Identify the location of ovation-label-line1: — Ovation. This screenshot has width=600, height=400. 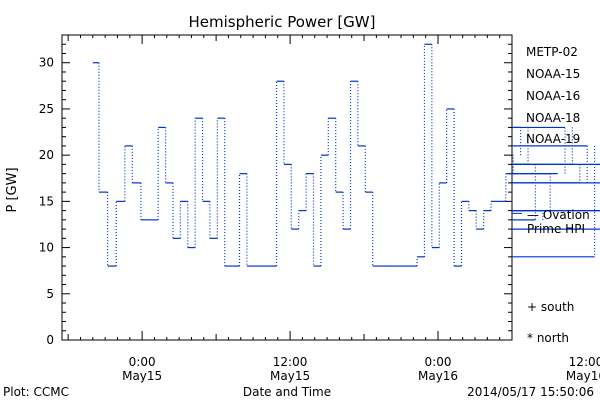
(558, 215).